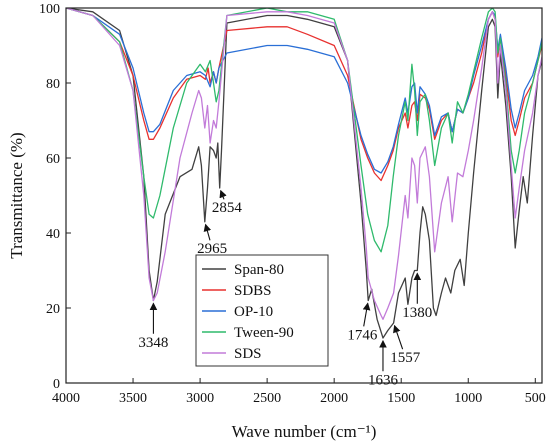  I want to click on y-axis-title: Transmittance (%), so click(16, 195).